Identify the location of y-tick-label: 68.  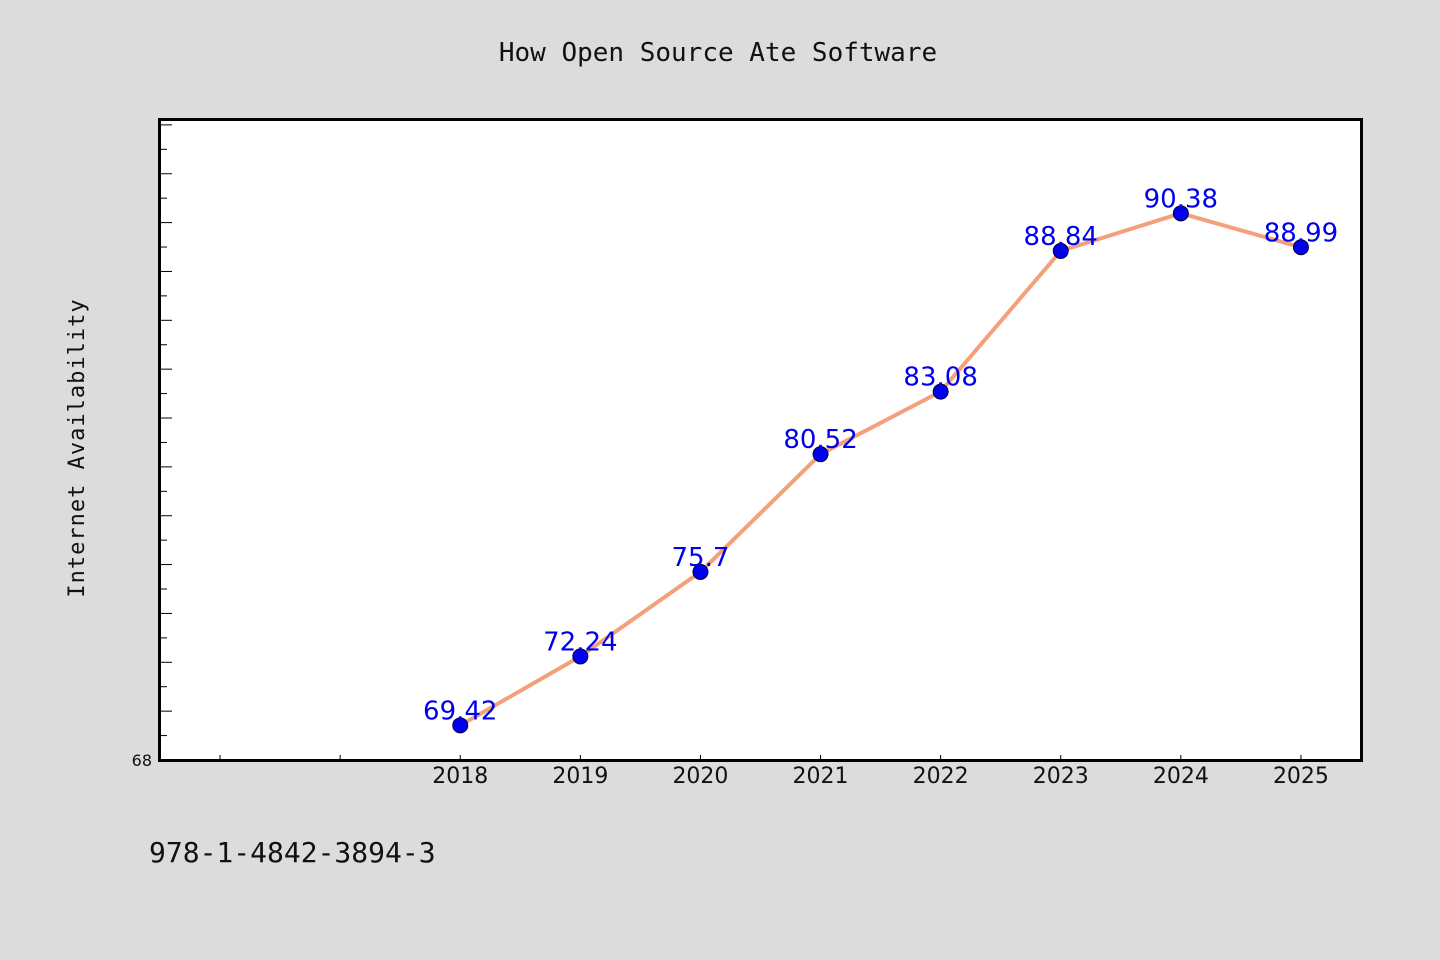
(142, 760).